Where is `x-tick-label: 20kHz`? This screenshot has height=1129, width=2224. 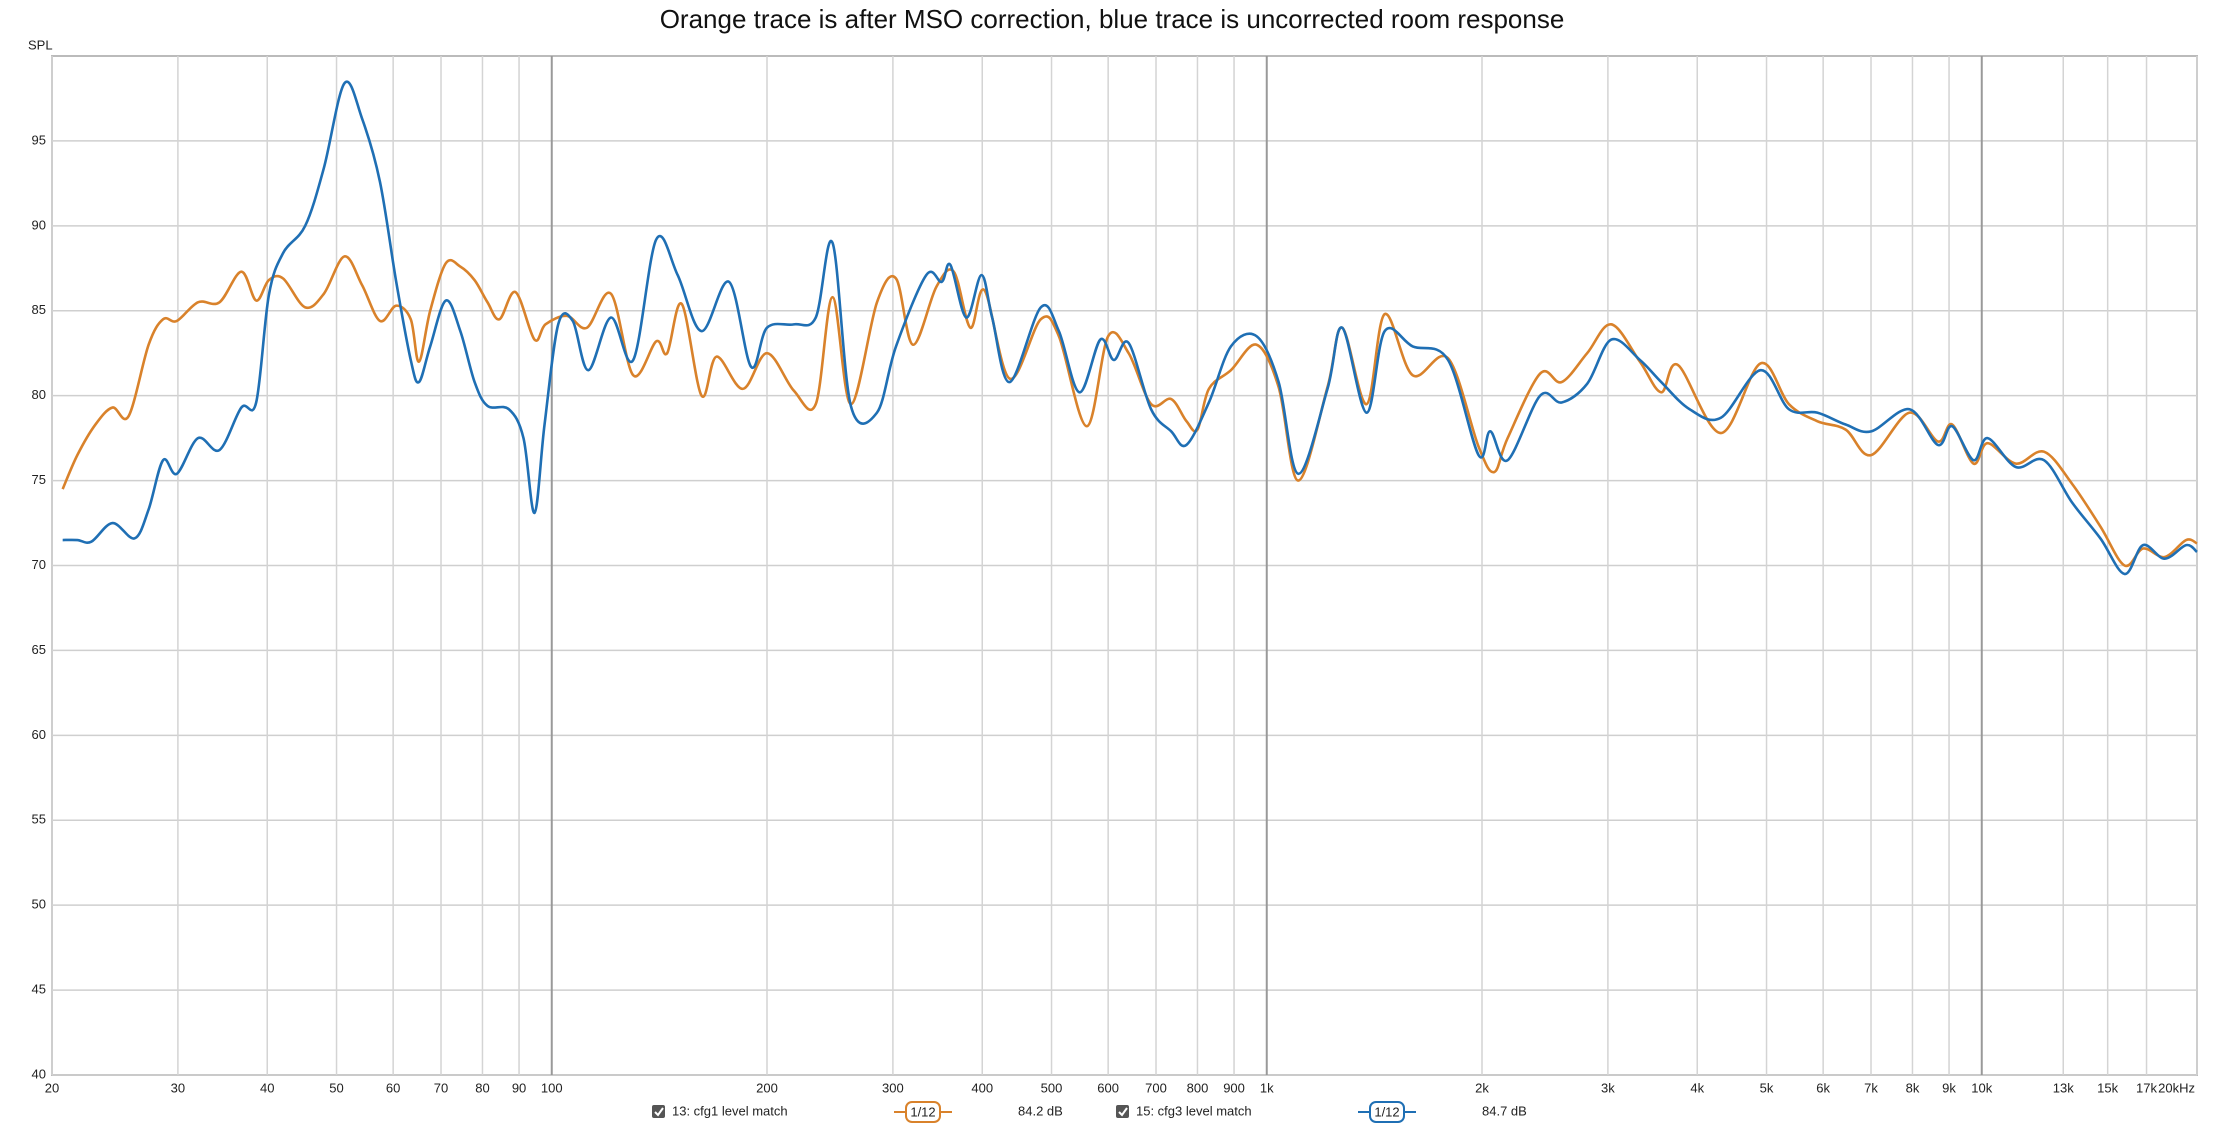
x-tick-label: 20kHz is located at coordinates (2176, 1087).